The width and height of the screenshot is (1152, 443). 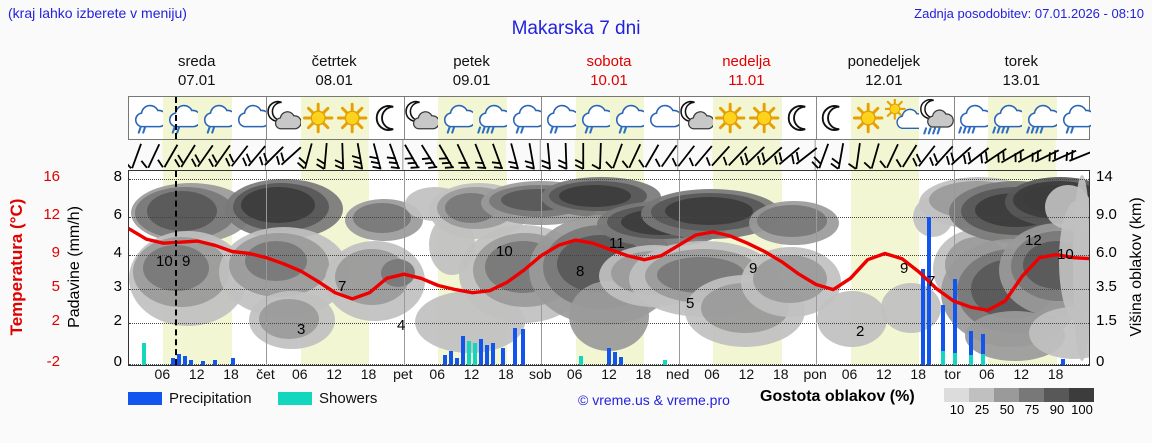 I want to click on moon-rain-cloud-icon, so click(x=936, y=118).